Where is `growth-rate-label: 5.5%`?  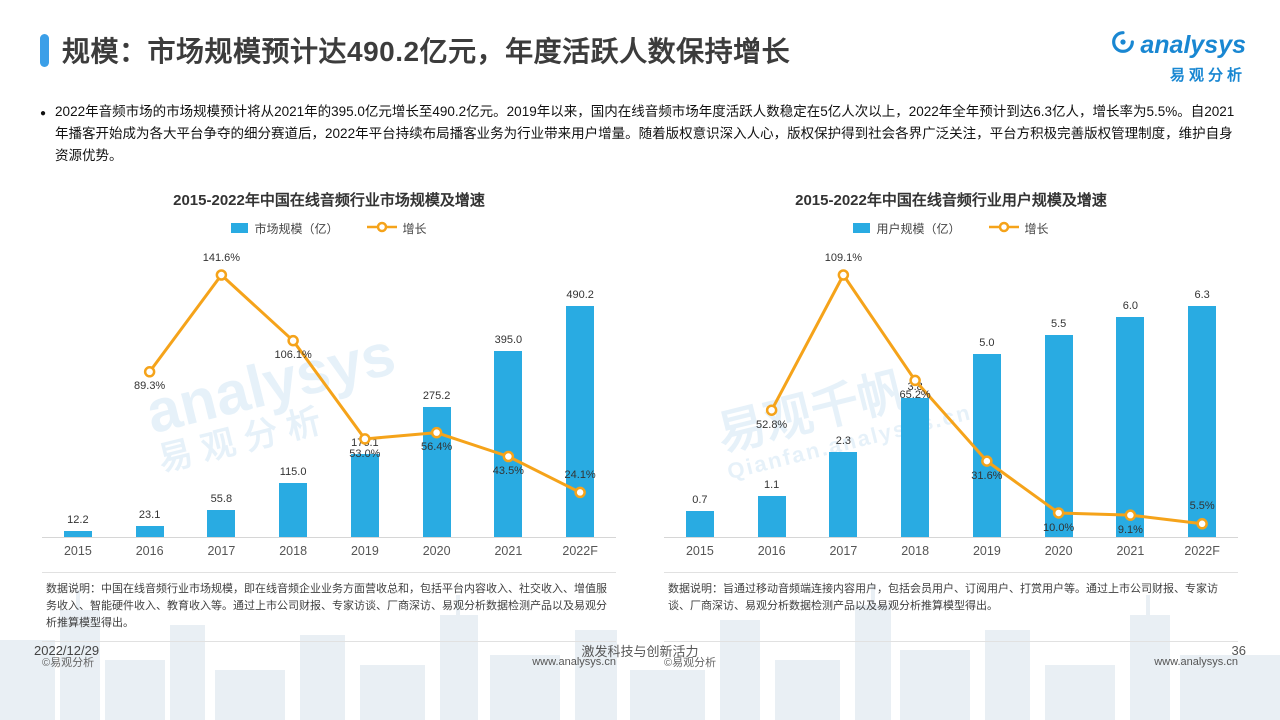 growth-rate-label: 5.5% is located at coordinates (1202, 506).